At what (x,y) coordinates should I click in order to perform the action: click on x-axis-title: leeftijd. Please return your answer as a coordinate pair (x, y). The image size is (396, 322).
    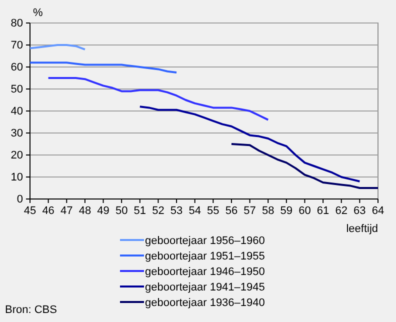
    Looking at the image, I should click on (362, 229).